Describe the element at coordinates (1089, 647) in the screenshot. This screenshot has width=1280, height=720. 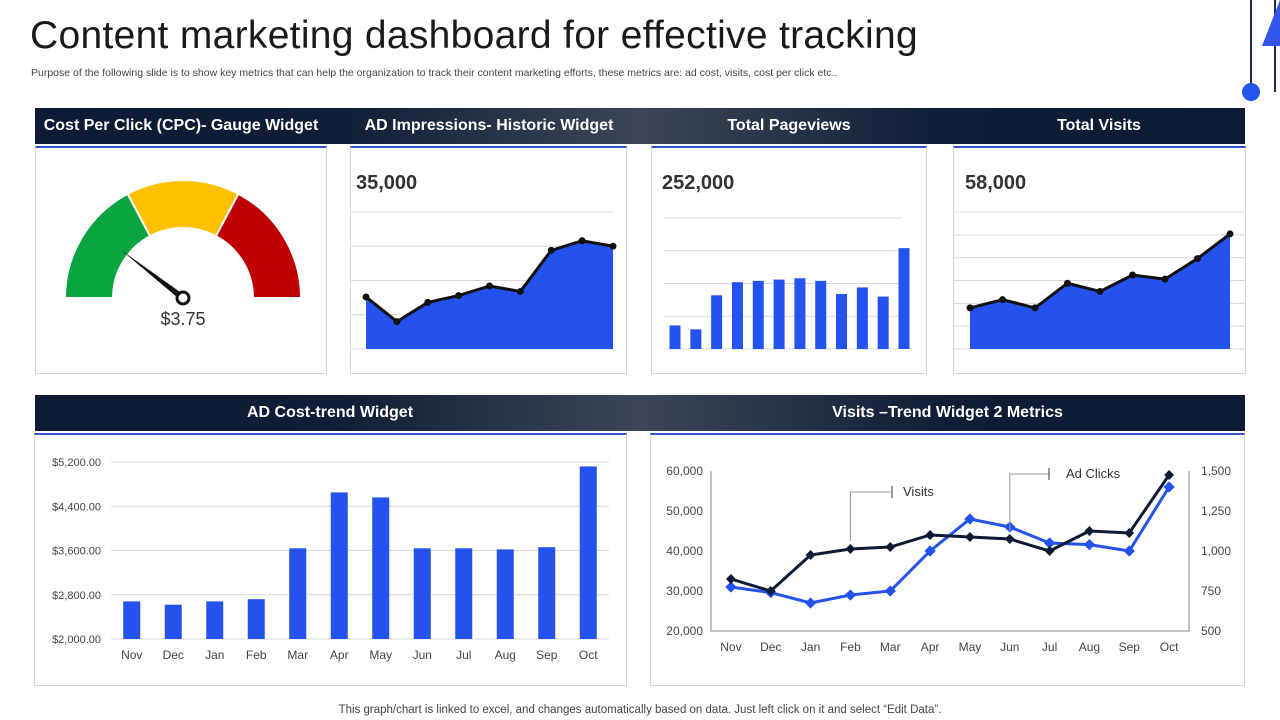
I see `x-tick-label: Aug` at that location.